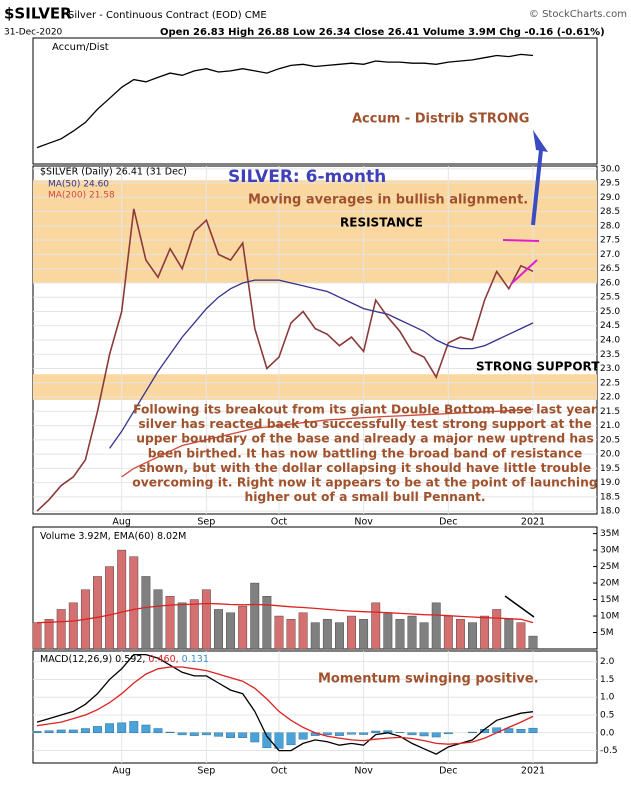 The width and height of the screenshot is (631, 796). What do you see at coordinates (610, 269) in the screenshot?
I see `y-tick-label: 26.5` at bounding box center [610, 269].